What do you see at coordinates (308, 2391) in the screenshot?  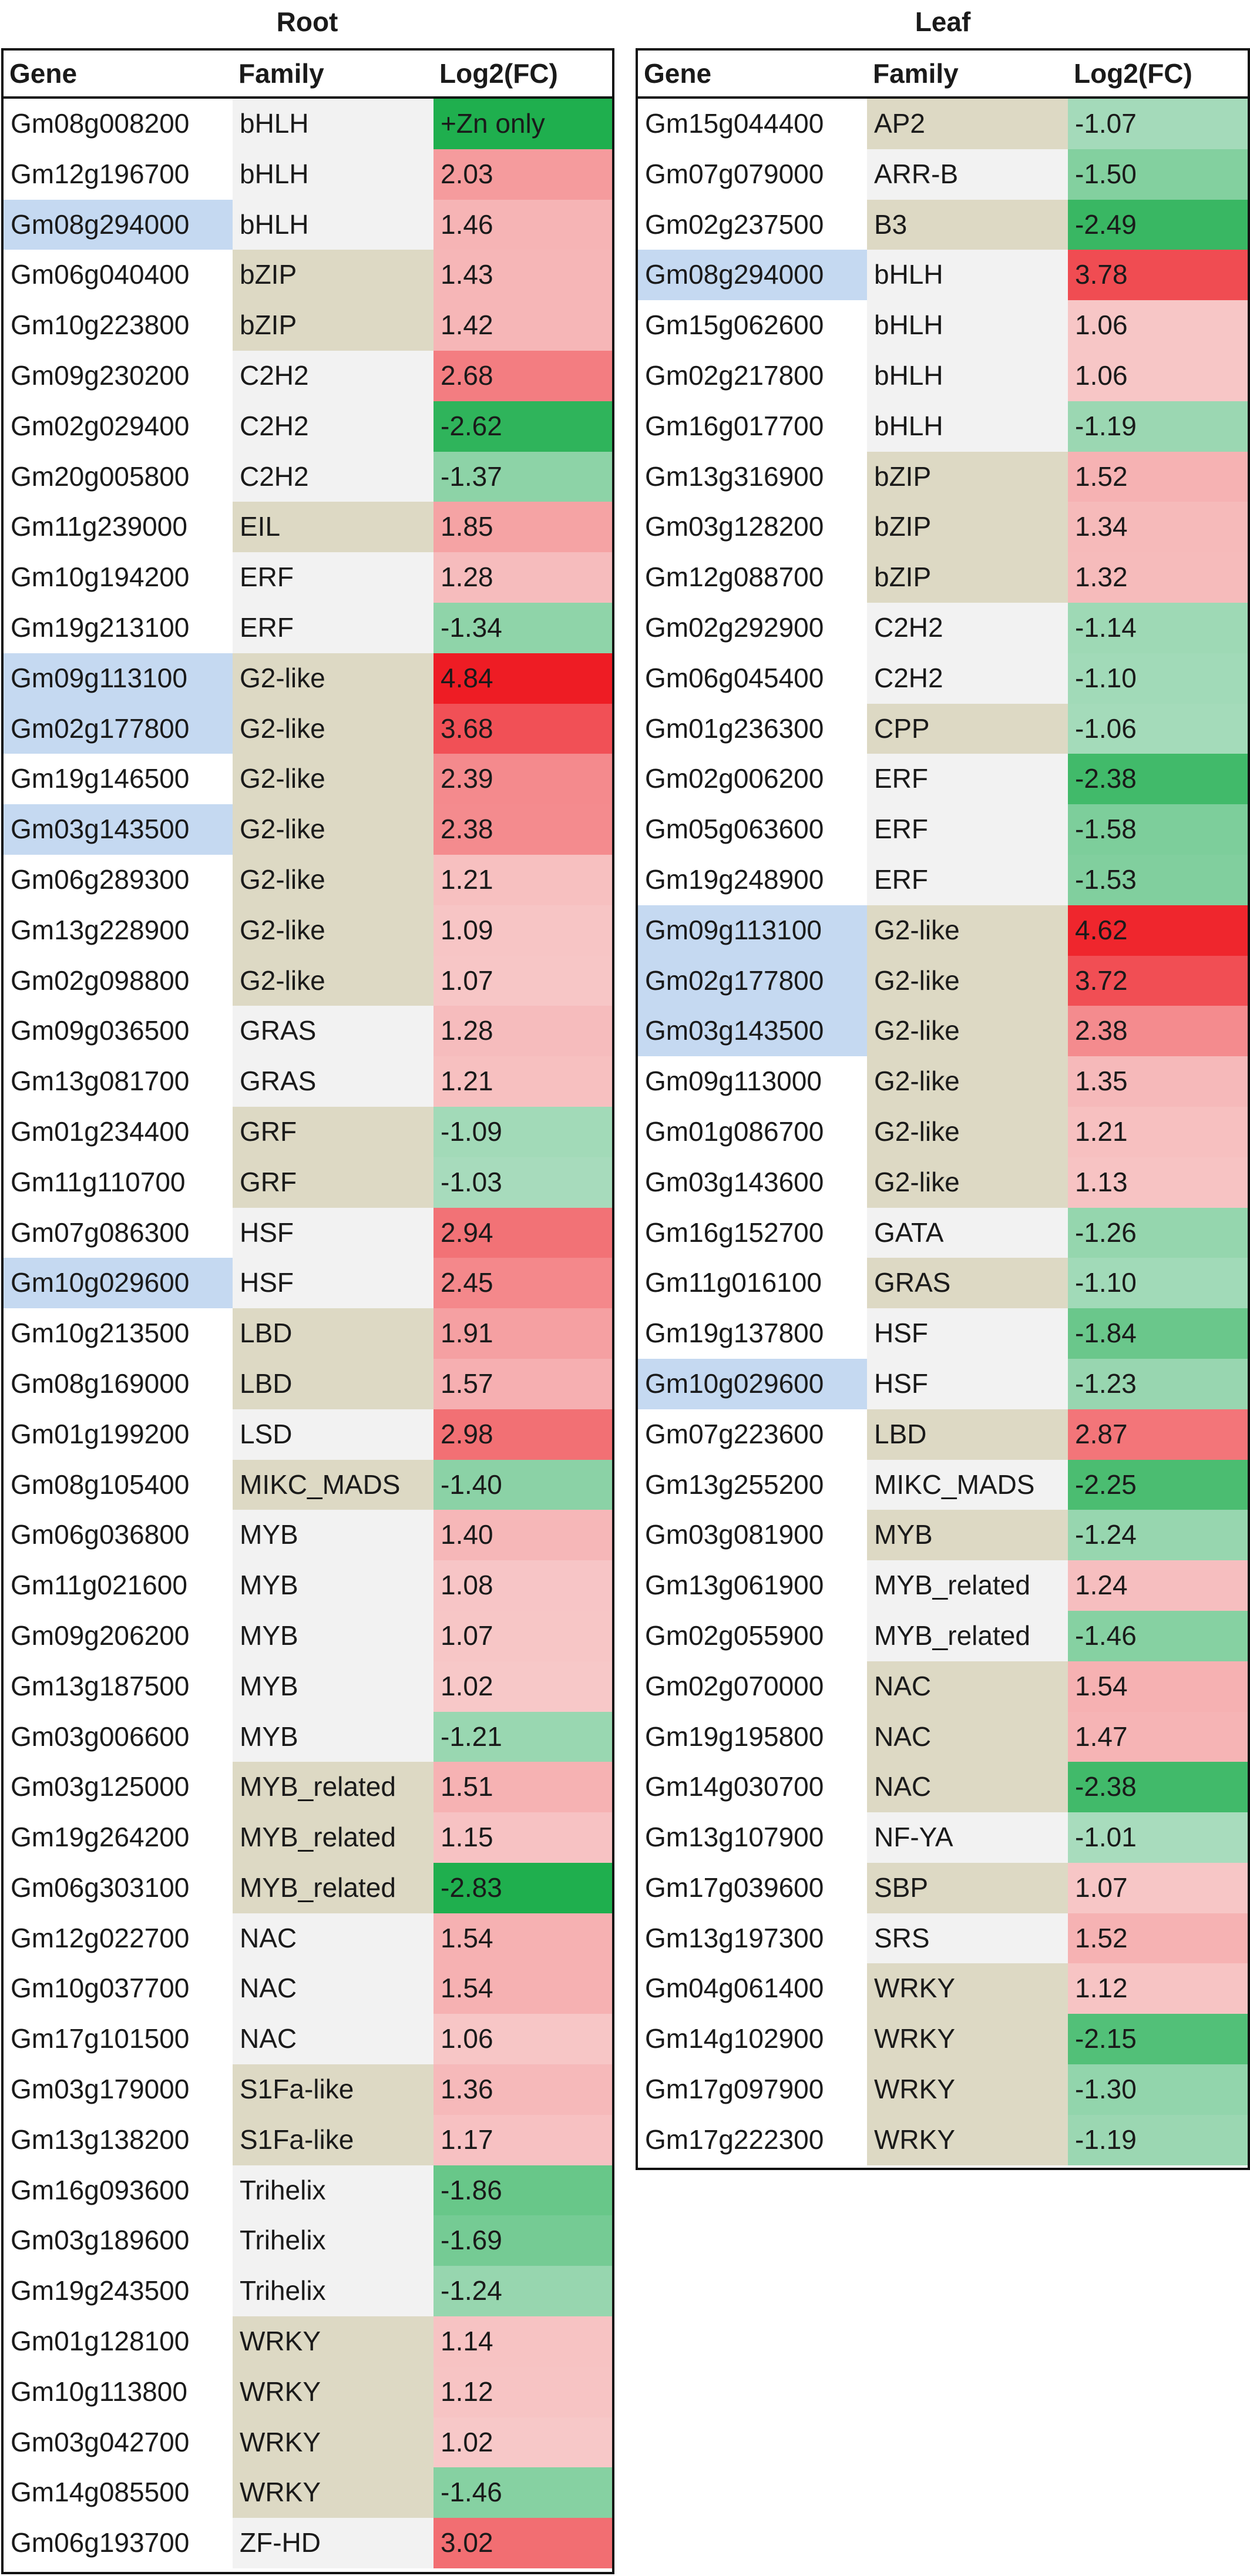 I see `table-row: Gm10g113800 WRKY 1.12` at bounding box center [308, 2391].